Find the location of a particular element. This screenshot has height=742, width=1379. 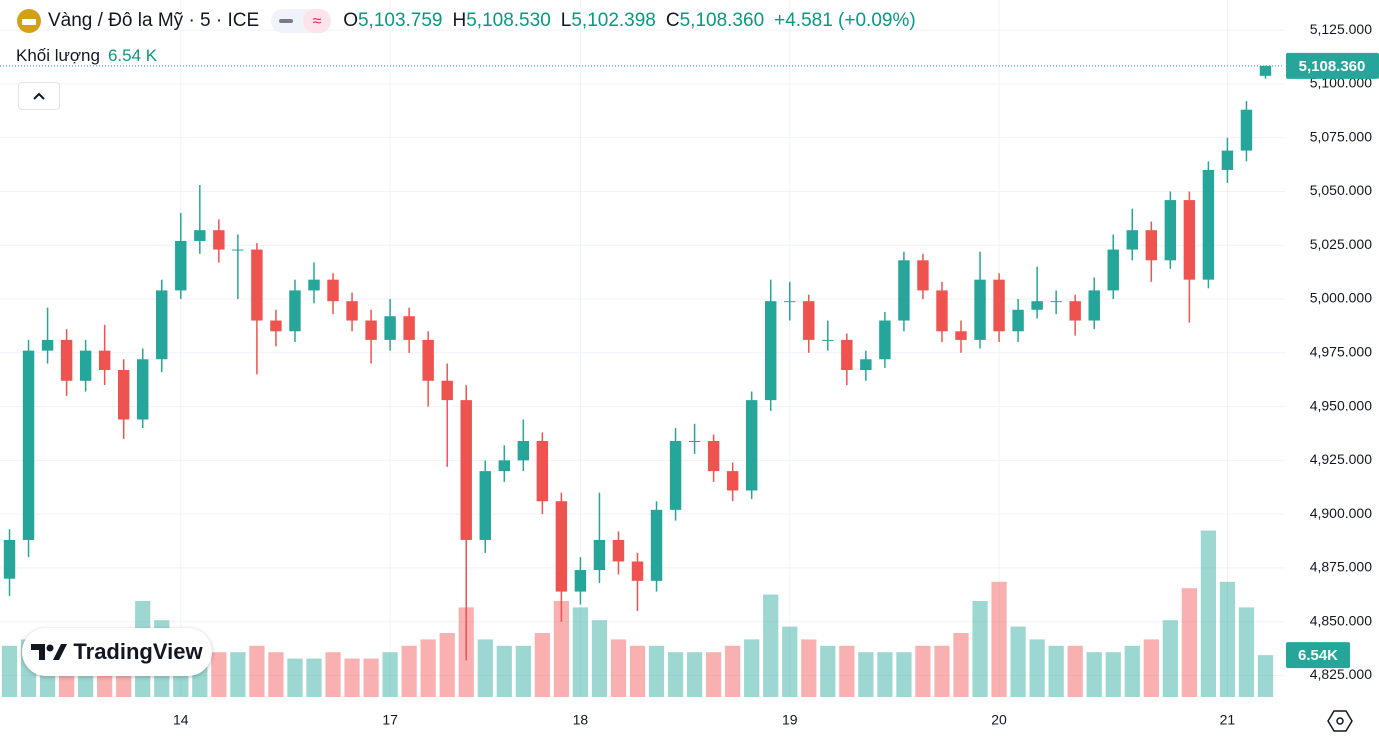

symbol-icon is located at coordinates (29, 21).